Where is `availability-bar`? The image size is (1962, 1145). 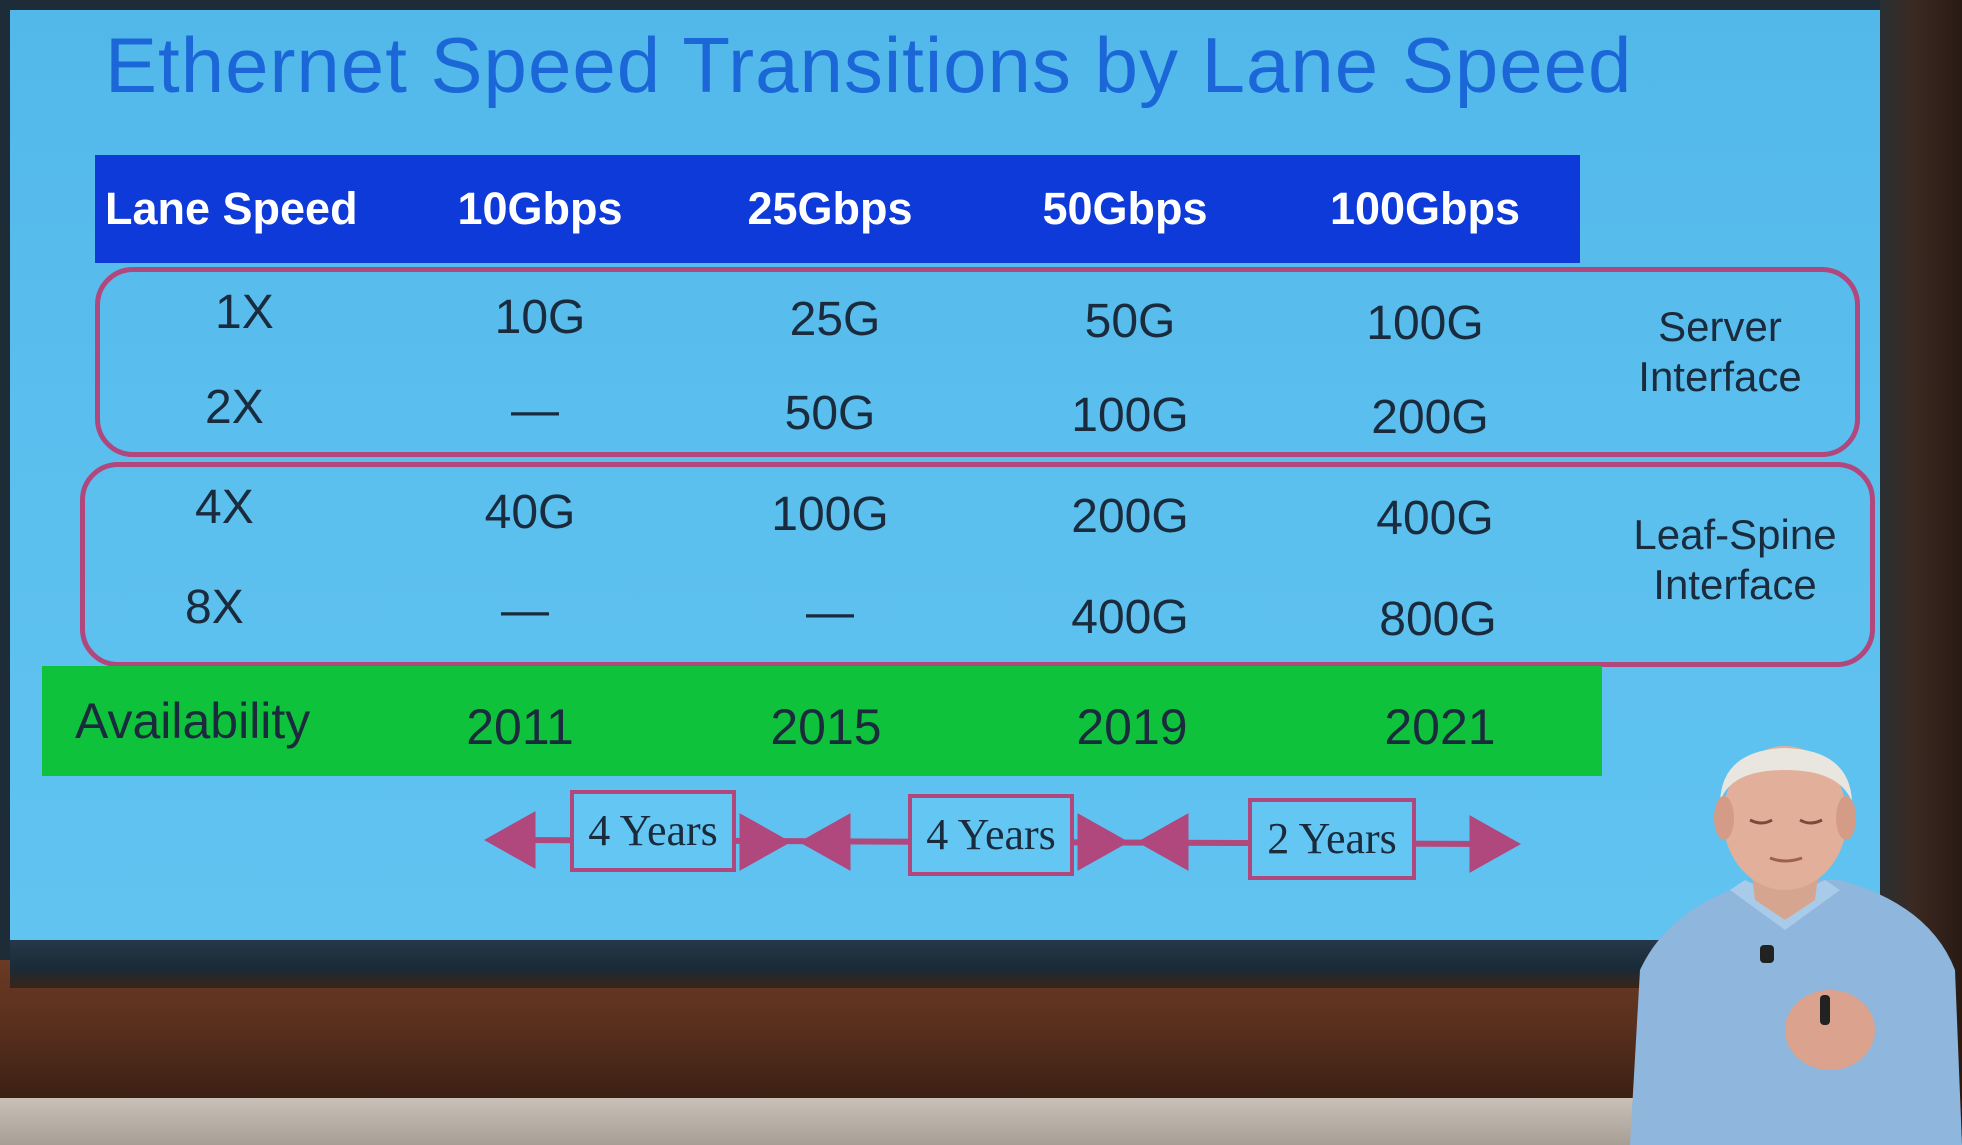 availability-bar is located at coordinates (822, 721).